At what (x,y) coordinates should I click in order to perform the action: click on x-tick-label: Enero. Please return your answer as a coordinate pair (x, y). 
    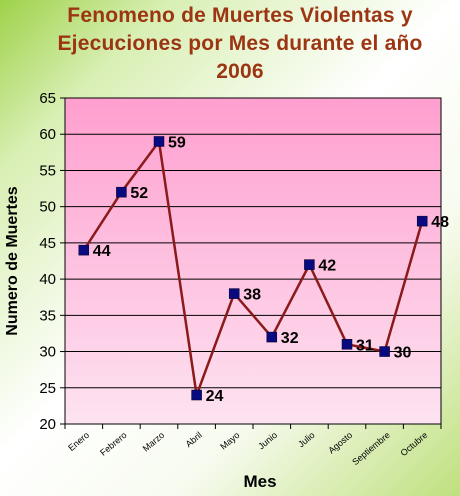
    Looking at the image, I should click on (78, 441).